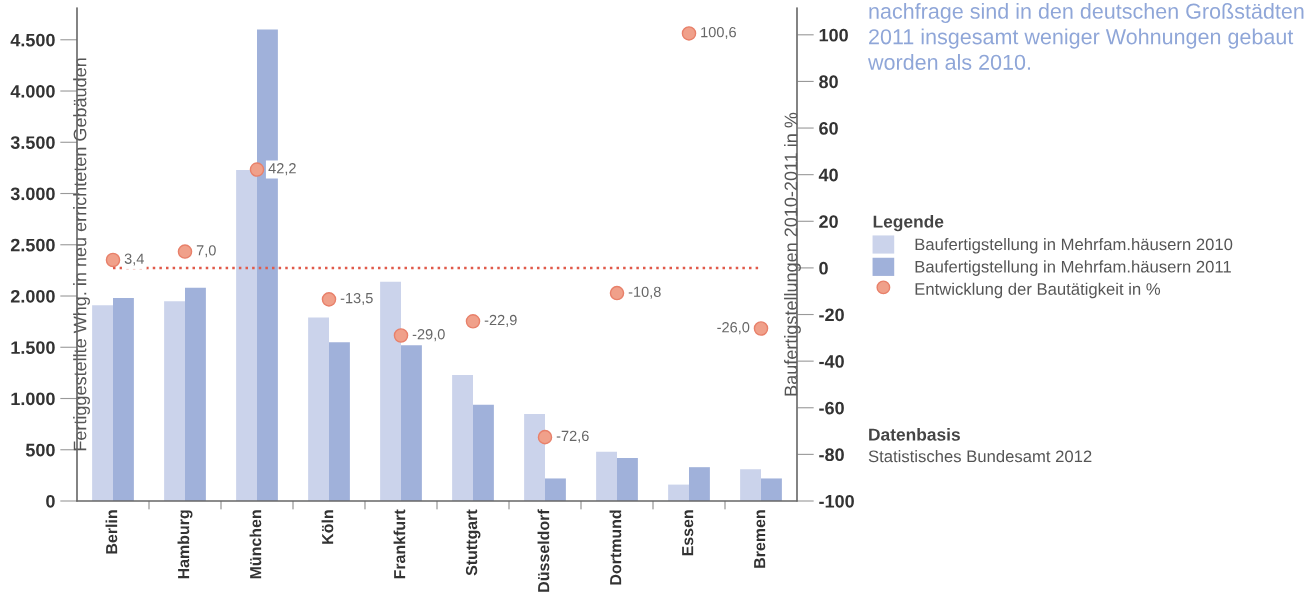 This screenshot has width=1306, height=607. I want to click on y-tick-label: 4.500, so click(32, 40).